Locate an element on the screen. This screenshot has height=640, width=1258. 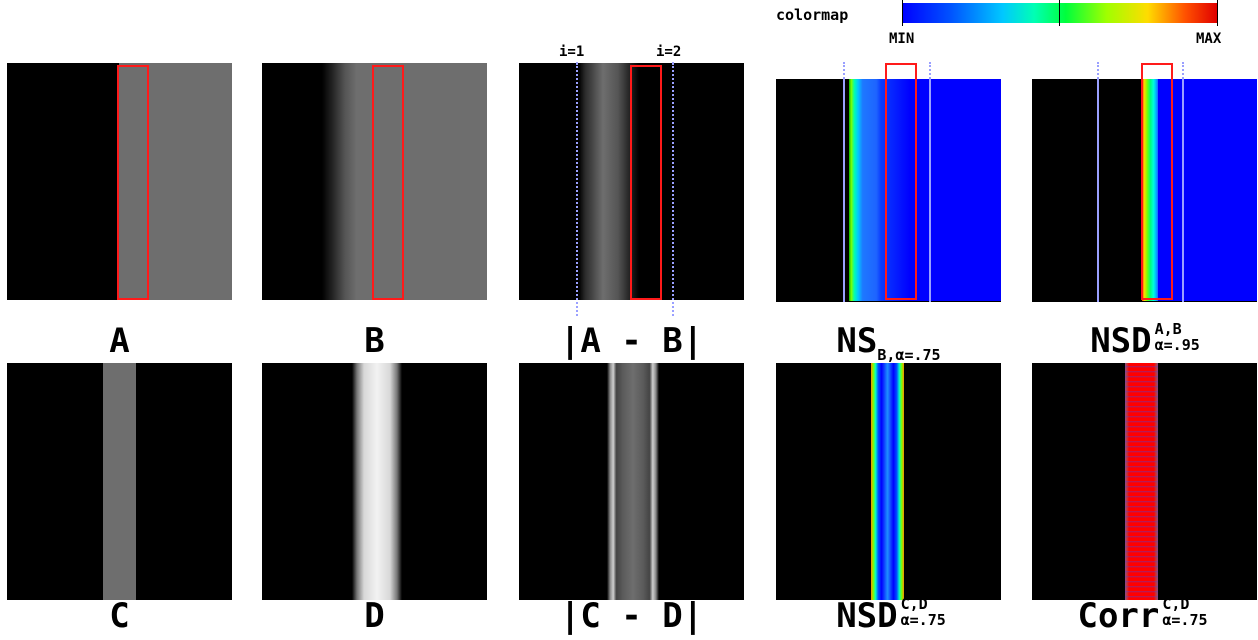
panel-a is located at coordinates (119, 181).